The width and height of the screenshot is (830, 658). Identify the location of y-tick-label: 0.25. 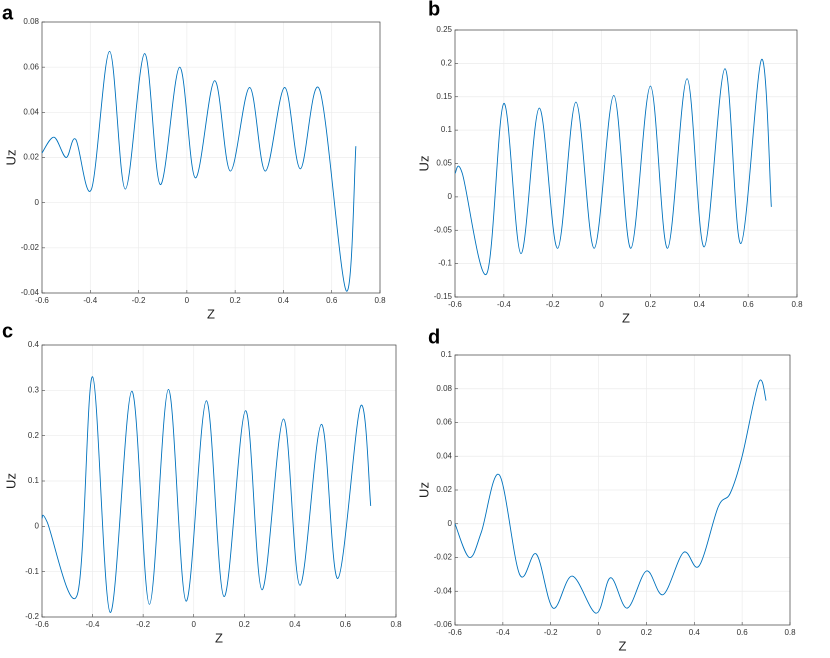
(444, 29).